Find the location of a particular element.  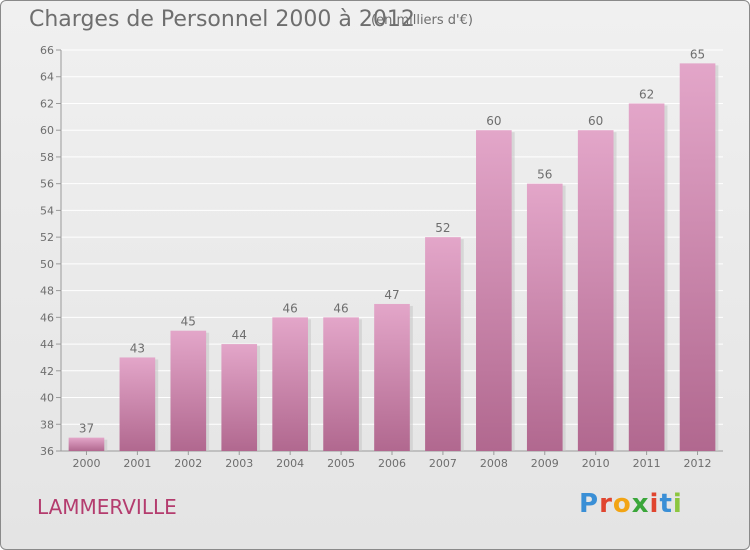

data-label: 43 is located at coordinates (137, 348).